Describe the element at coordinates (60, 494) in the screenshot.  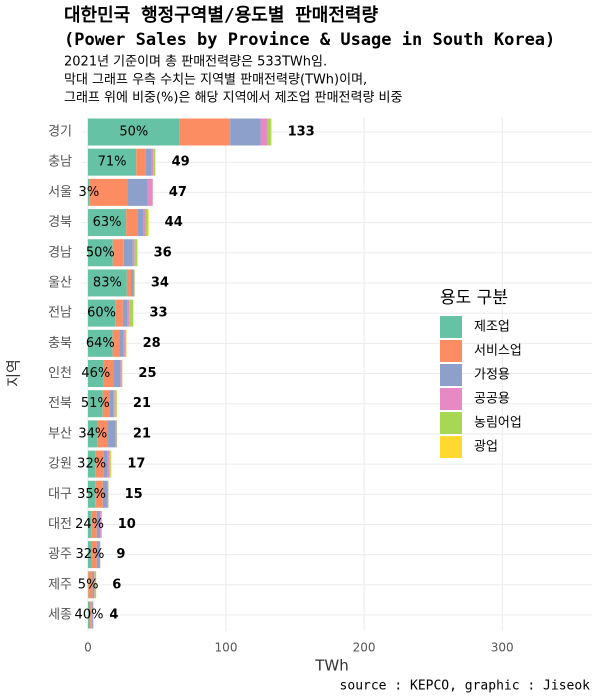
I see `y-tick-label: 대구` at that location.